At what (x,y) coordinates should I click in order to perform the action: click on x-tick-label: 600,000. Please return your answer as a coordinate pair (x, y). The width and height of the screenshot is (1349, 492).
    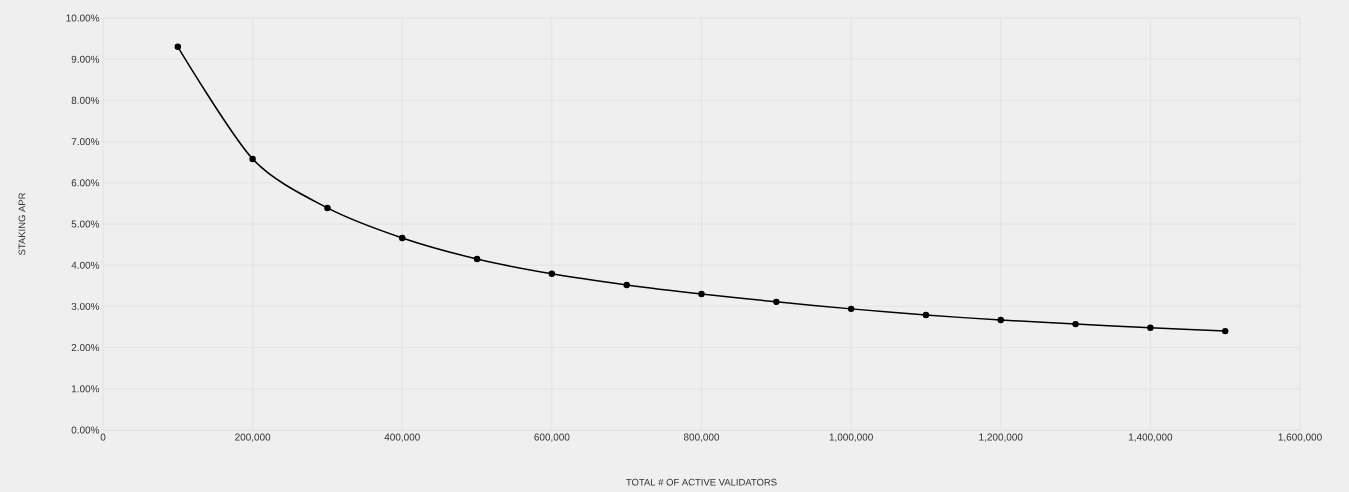
    Looking at the image, I should click on (552, 437).